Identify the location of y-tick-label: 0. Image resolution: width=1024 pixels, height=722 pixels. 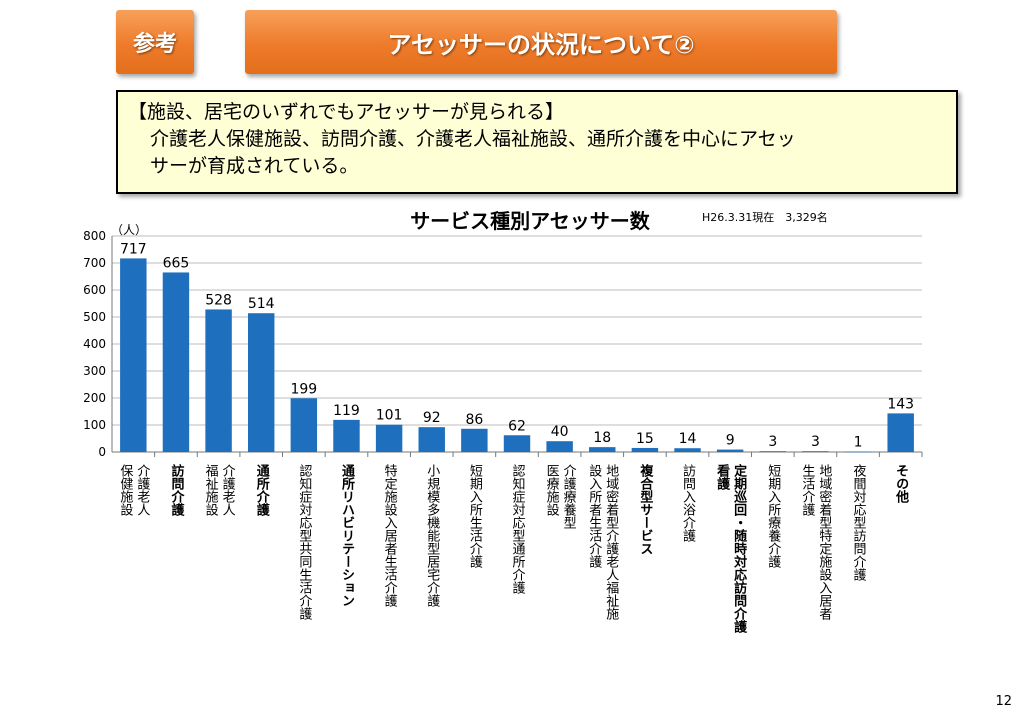
(102, 452).